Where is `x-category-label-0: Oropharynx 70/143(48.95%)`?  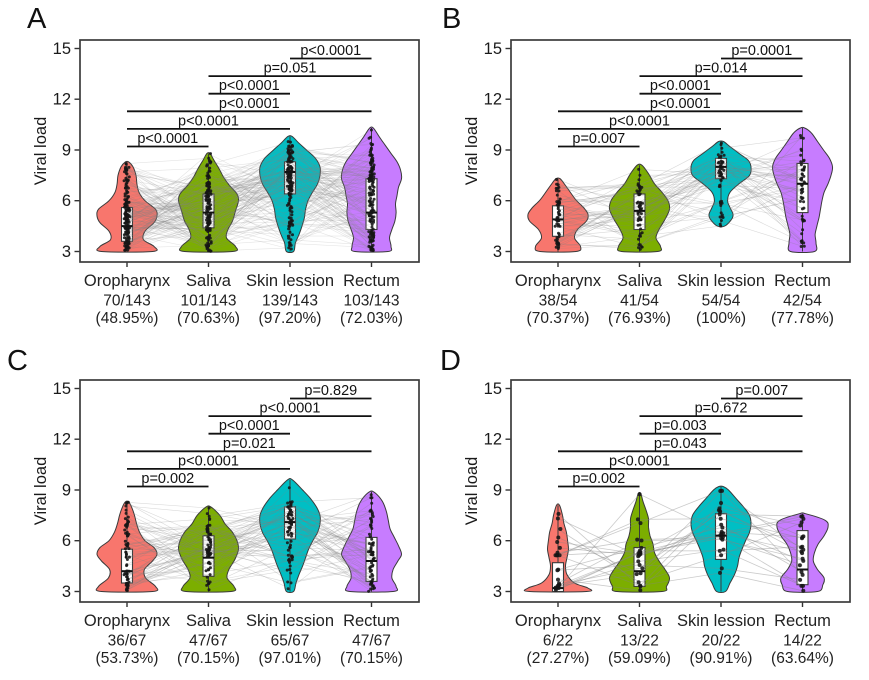 x-category-label-0: Oropharynx 70/143(48.95%) is located at coordinates (127, 299).